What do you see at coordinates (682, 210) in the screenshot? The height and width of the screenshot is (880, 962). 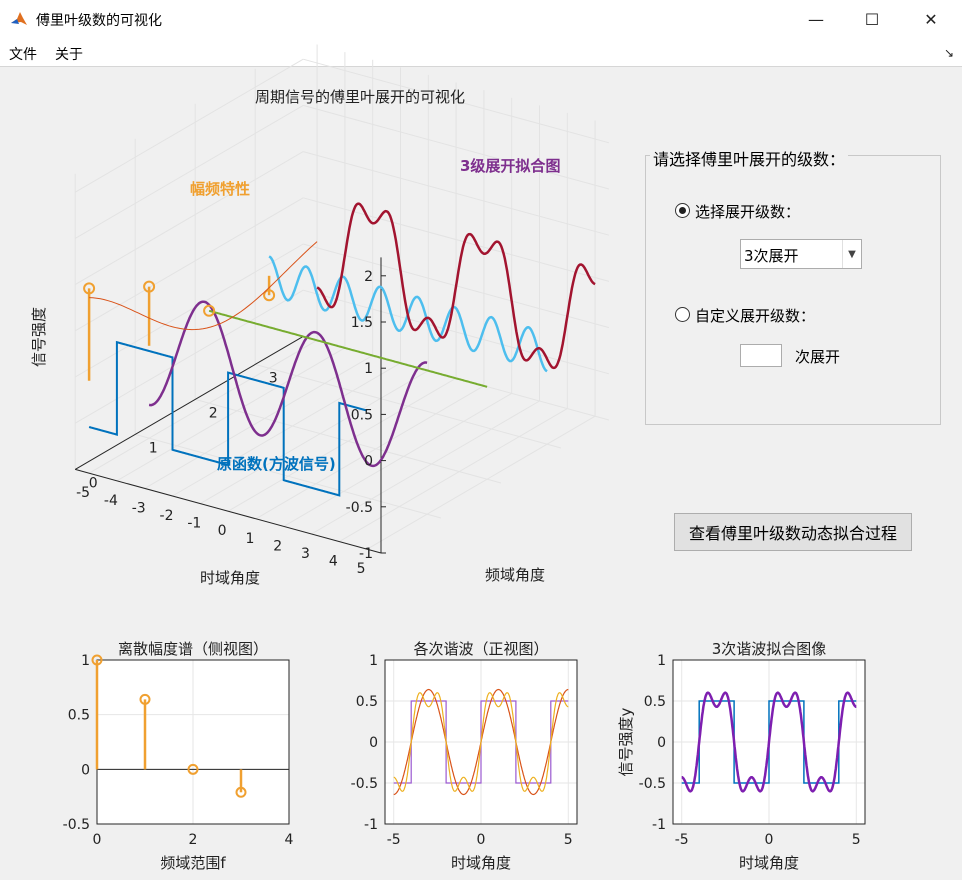 I see `radio-select-order` at bounding box center [682, 210].